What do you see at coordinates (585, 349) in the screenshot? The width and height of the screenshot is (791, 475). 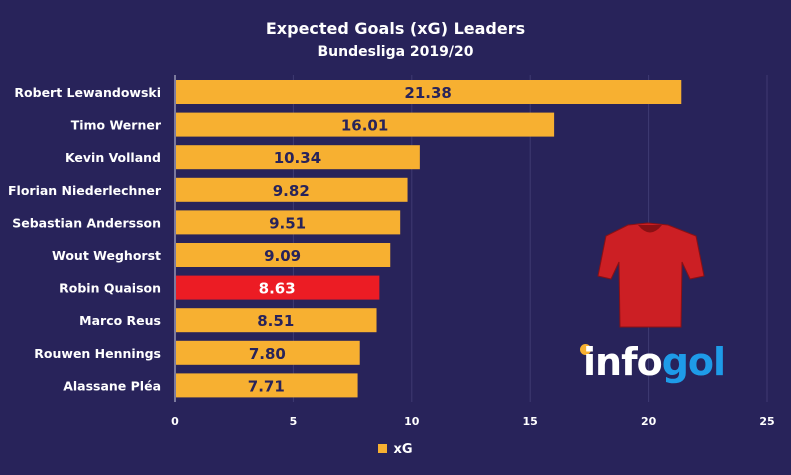 I see `ball-icon` at bounding box center [585, 349].